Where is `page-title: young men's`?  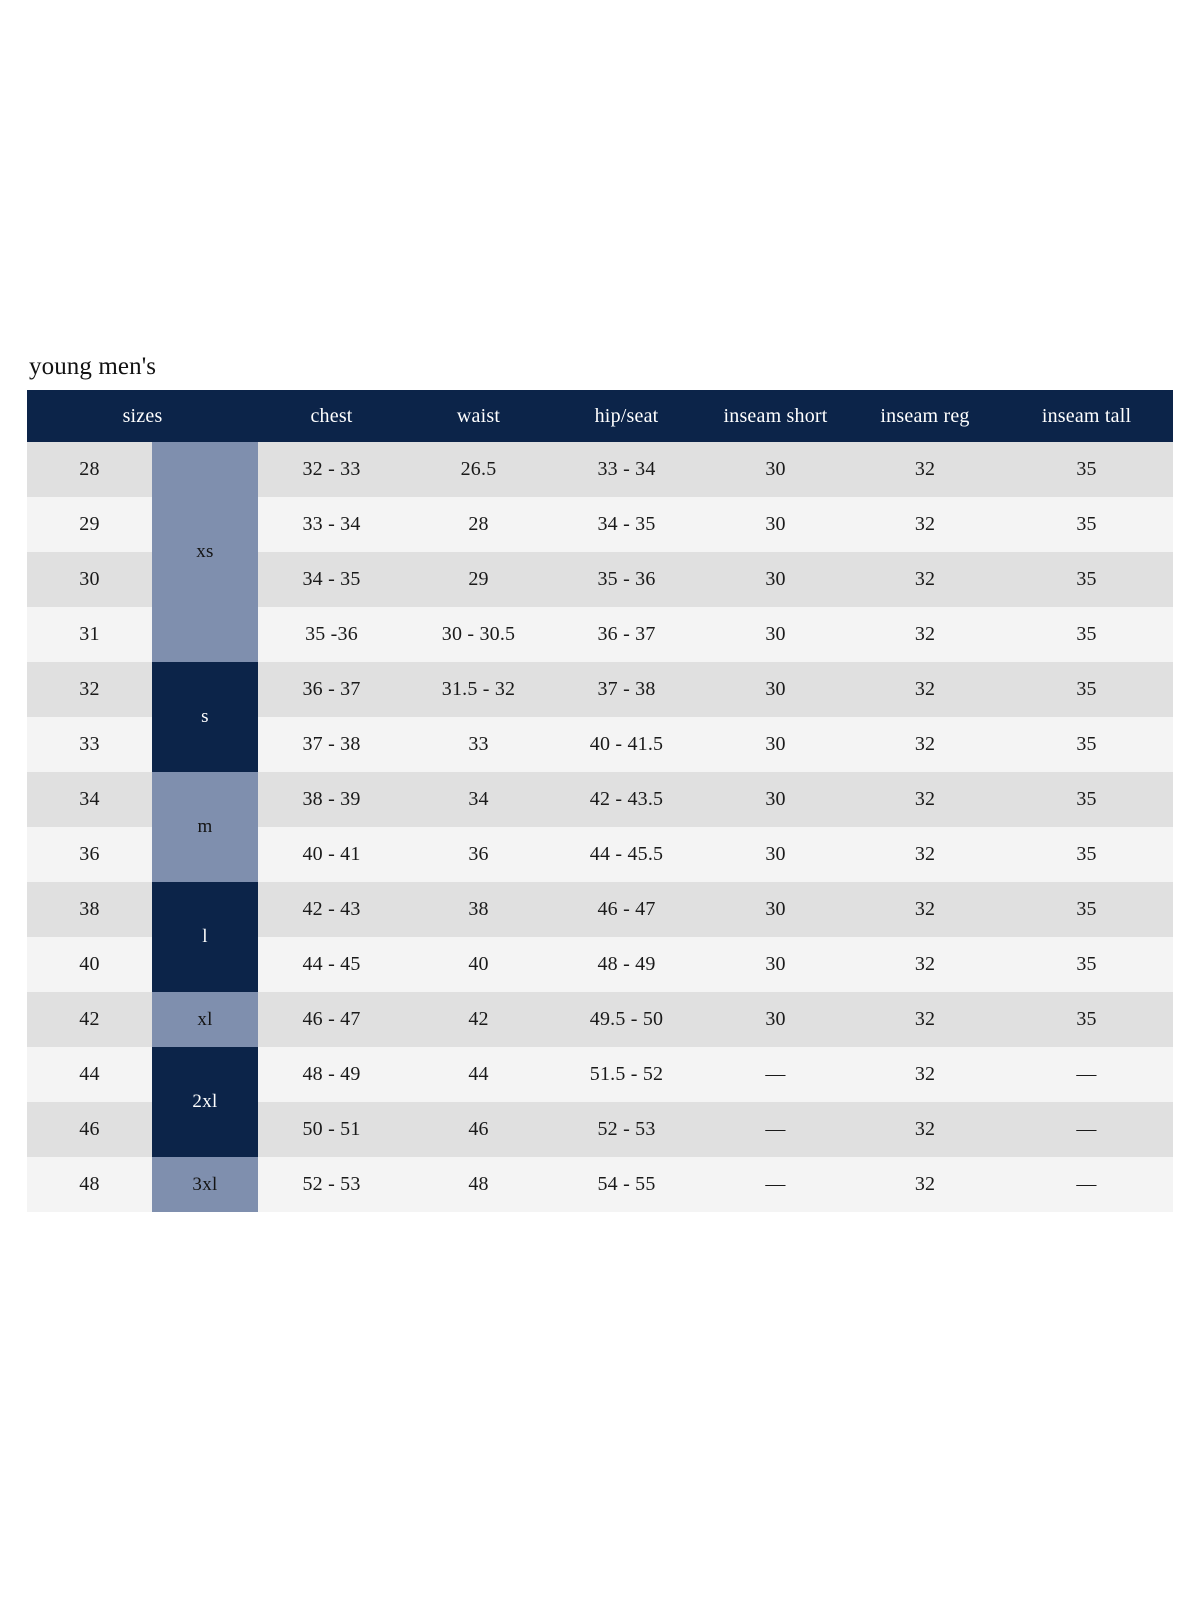
page-title: young men's is located at coordinates (93, 366).